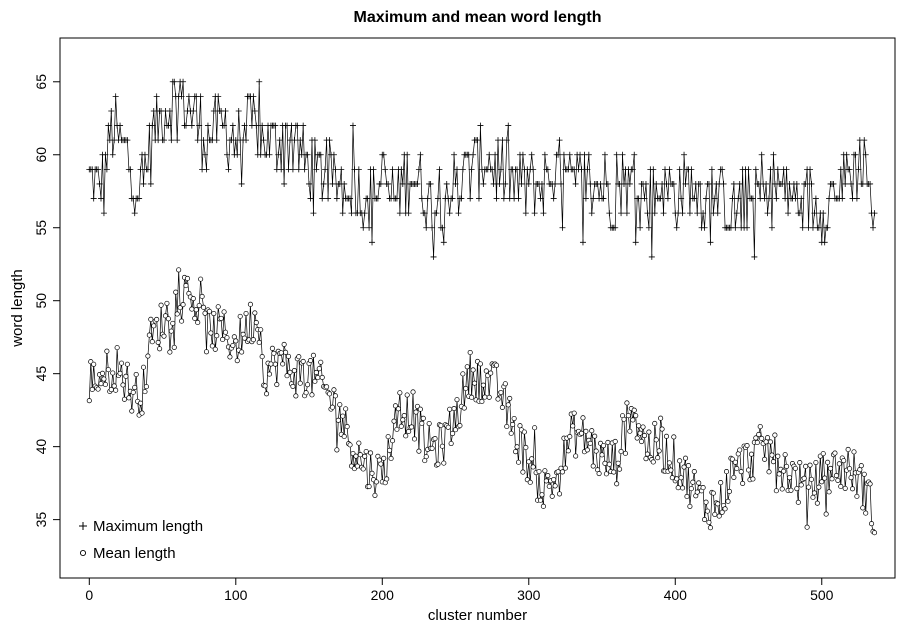 This screenshot has height=628, width=908. I want to click on y-axis-label: word length, so click(17, 308).